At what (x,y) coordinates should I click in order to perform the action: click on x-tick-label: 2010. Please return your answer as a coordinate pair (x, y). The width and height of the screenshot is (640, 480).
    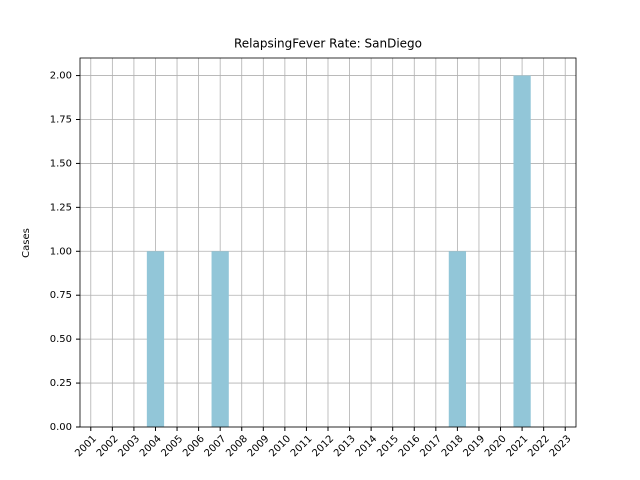
    Looking at the image, I should click on (280, 446).